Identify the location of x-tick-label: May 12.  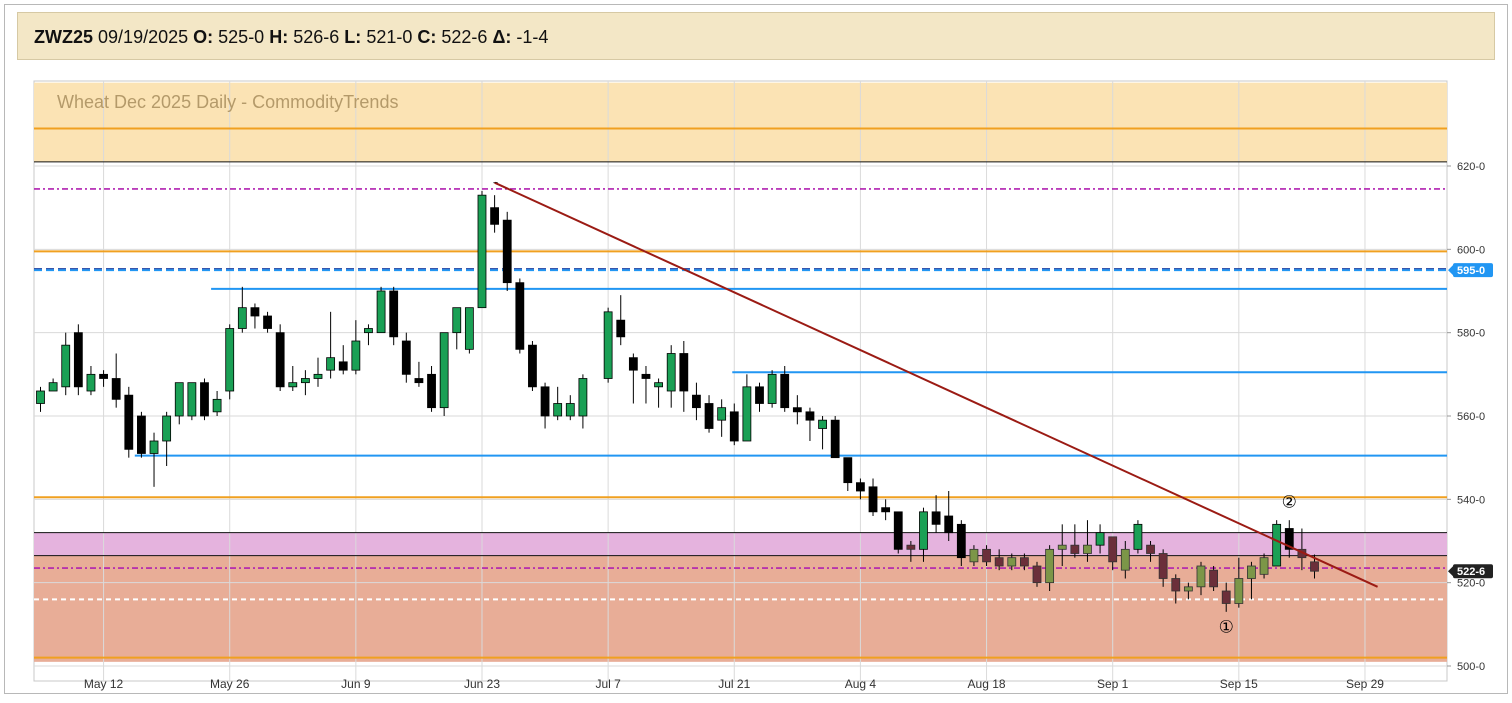
(104, 684).